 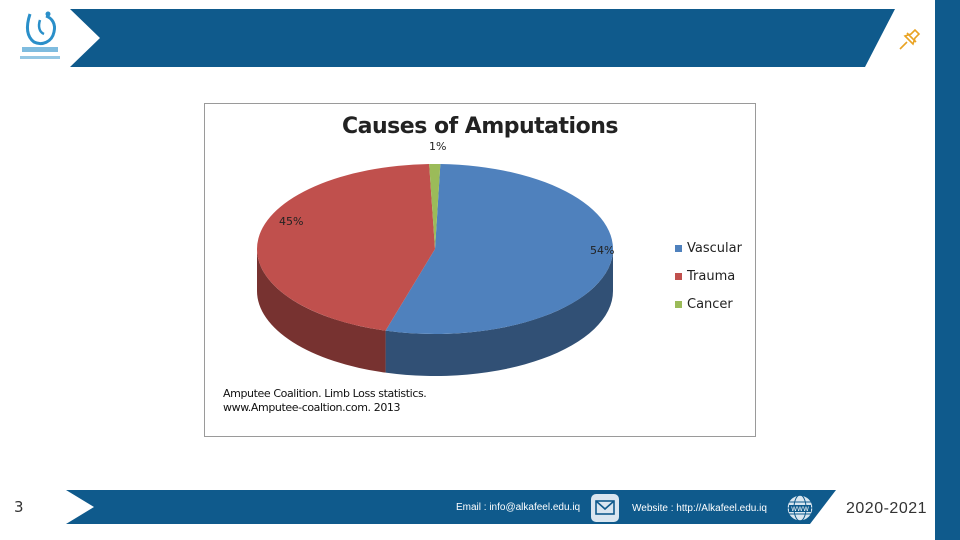 I want to click on chart-legend: Vascular Trauma Cancer, so click(x=708, y=276).